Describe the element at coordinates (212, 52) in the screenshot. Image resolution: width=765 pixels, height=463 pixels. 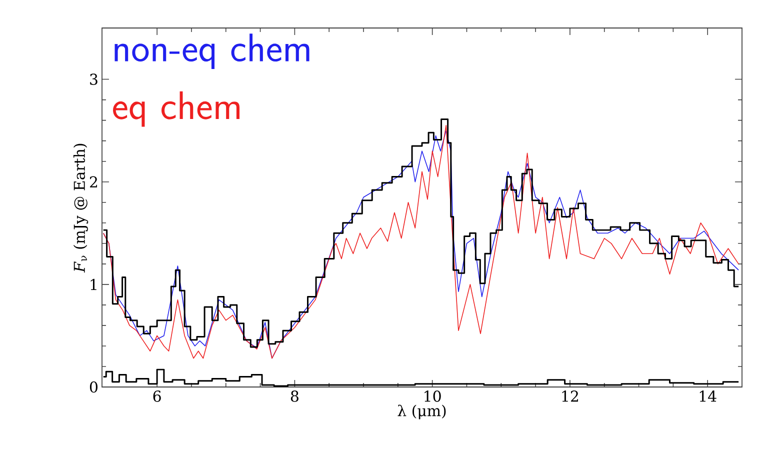
I see `text: non-eq chem` at that location.